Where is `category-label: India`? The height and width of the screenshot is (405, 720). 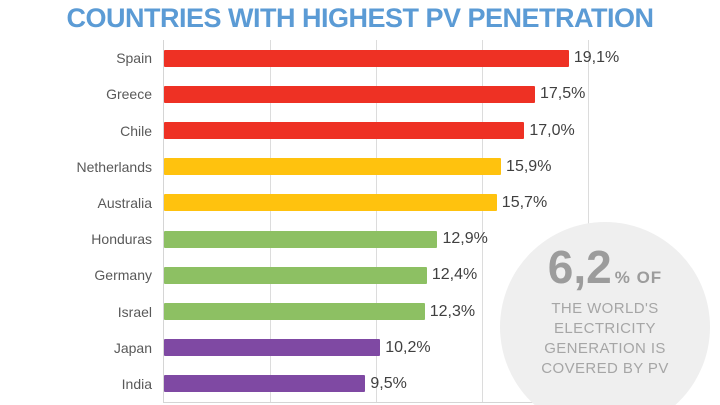 category-label: India is located at coordinates (136, 383).